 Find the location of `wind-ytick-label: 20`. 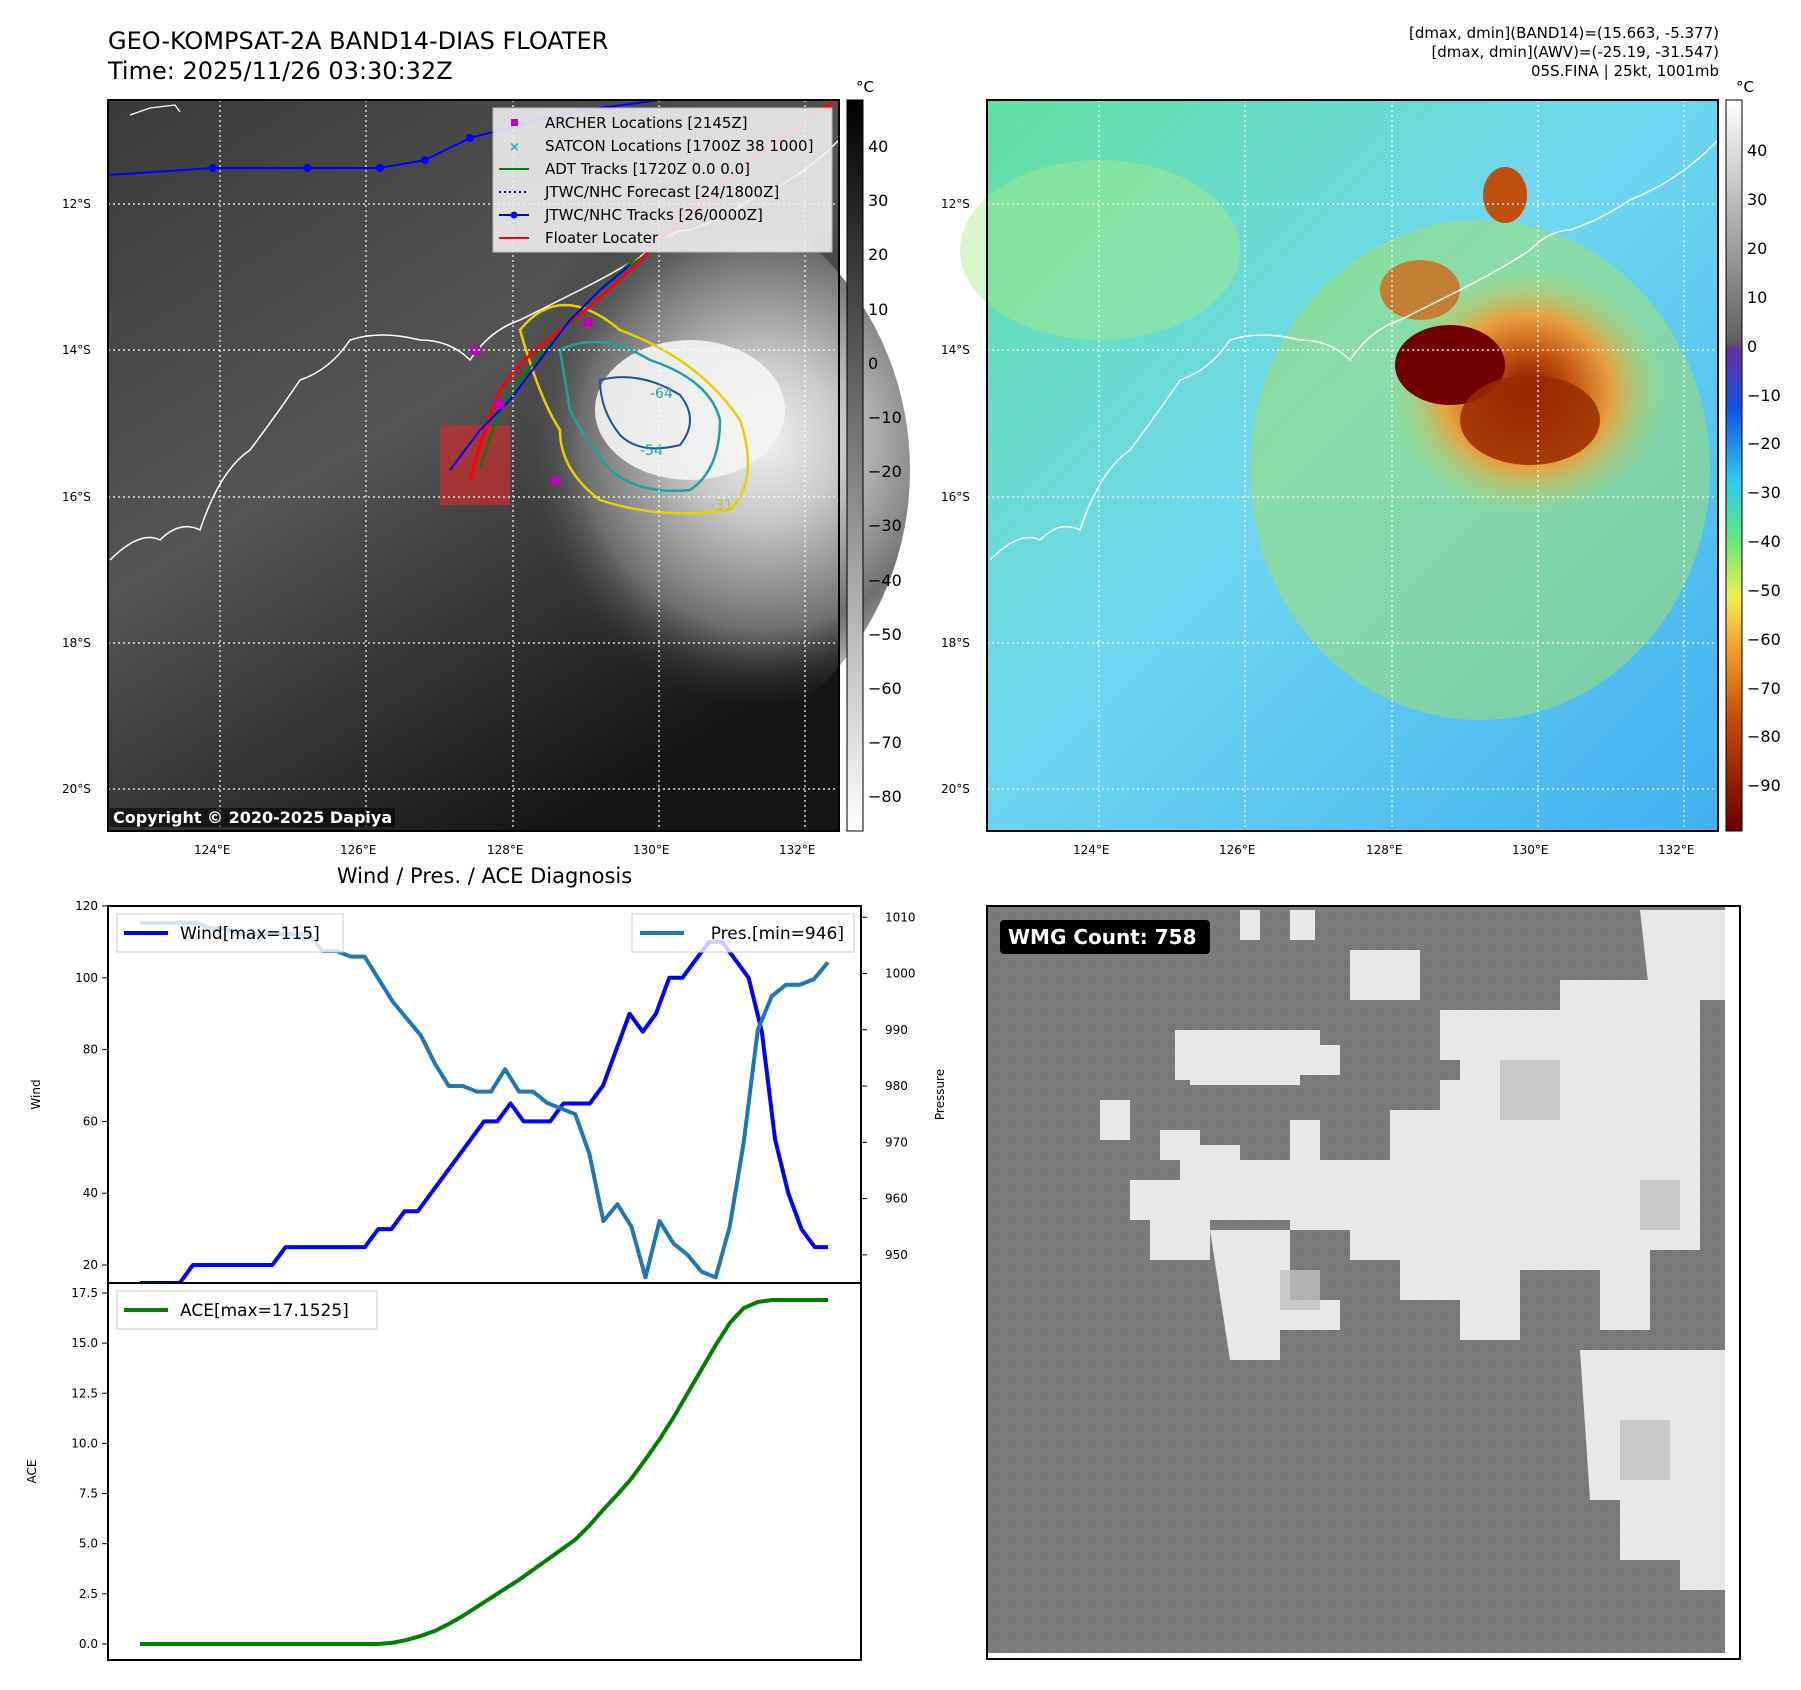

wind-ytick-label: 20 is located at coordinates (90, 1265).